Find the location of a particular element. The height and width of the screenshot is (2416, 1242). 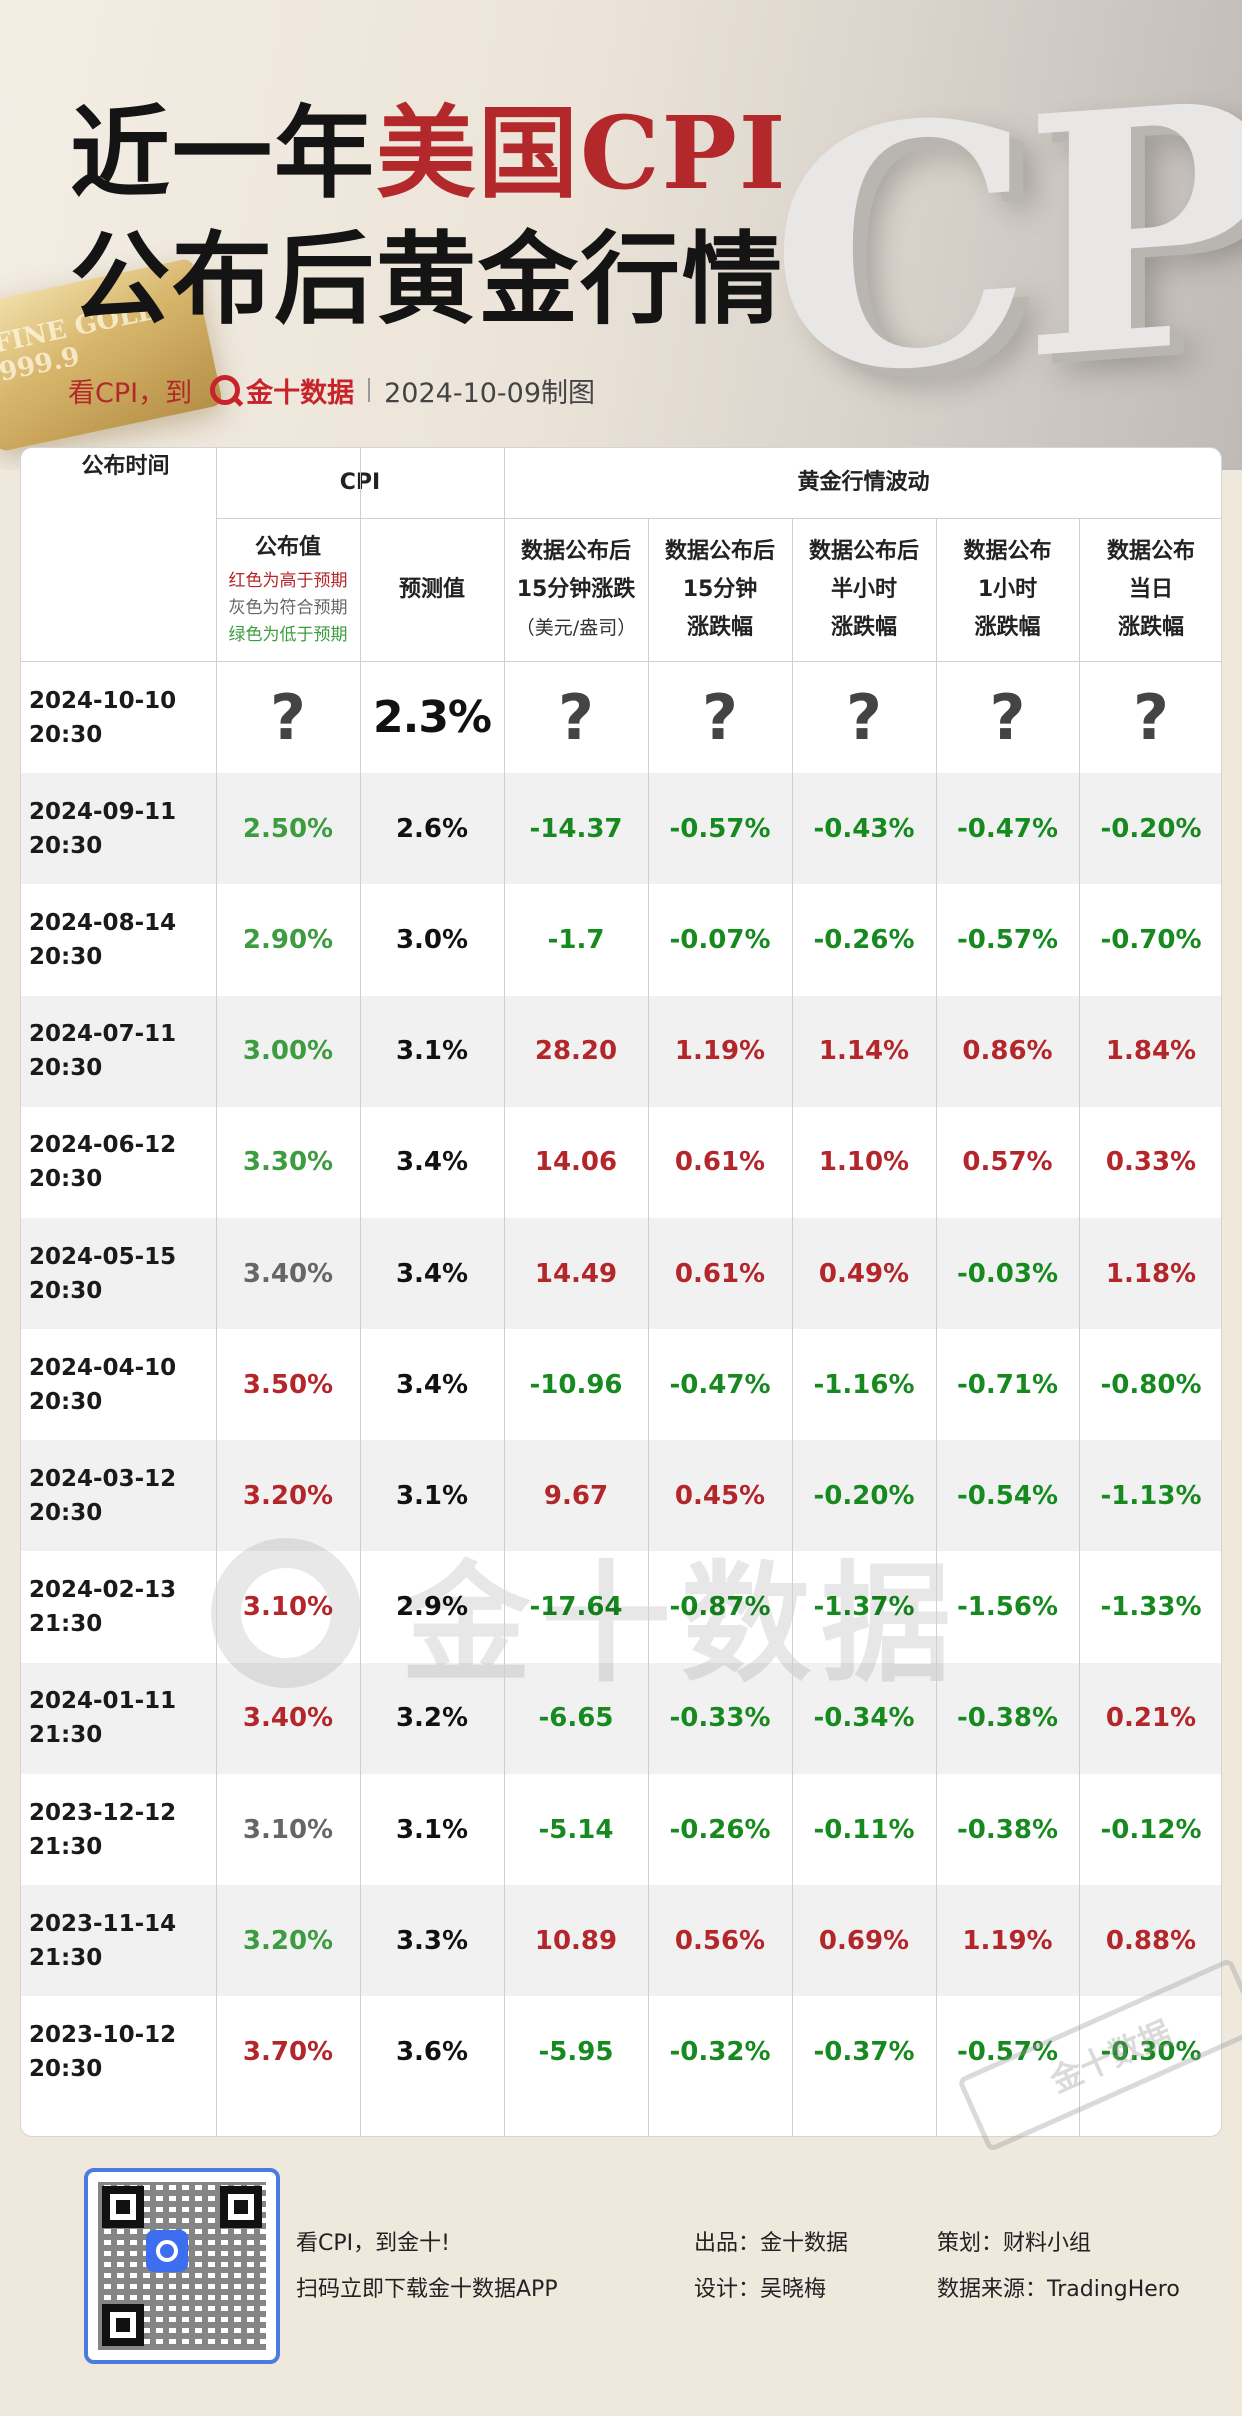

cell-value: -0.43% is located at coordinates (864, 828).